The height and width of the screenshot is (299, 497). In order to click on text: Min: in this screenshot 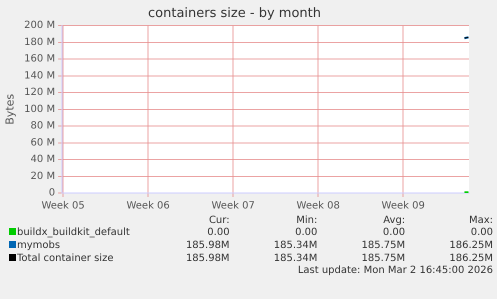, I will do `click(306, 220)`.